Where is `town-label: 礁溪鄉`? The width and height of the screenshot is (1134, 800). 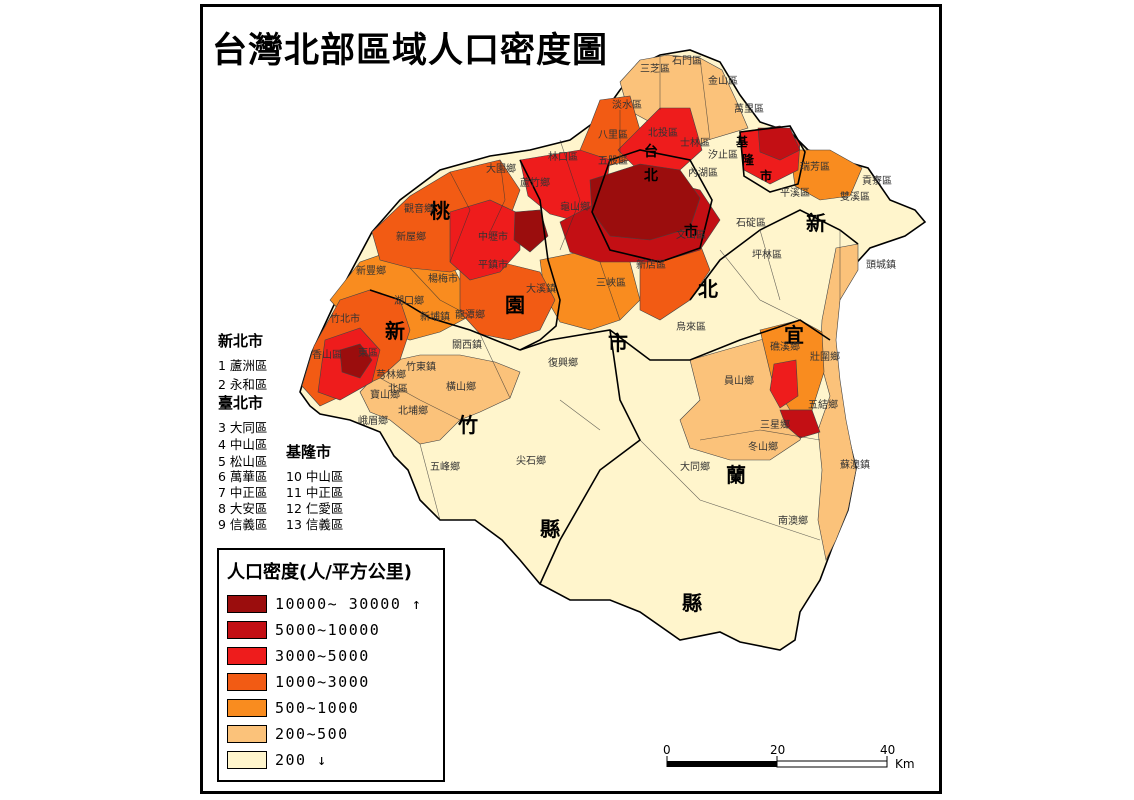 town-label: 礁溪鄉 is located at coordinates (785, 346).